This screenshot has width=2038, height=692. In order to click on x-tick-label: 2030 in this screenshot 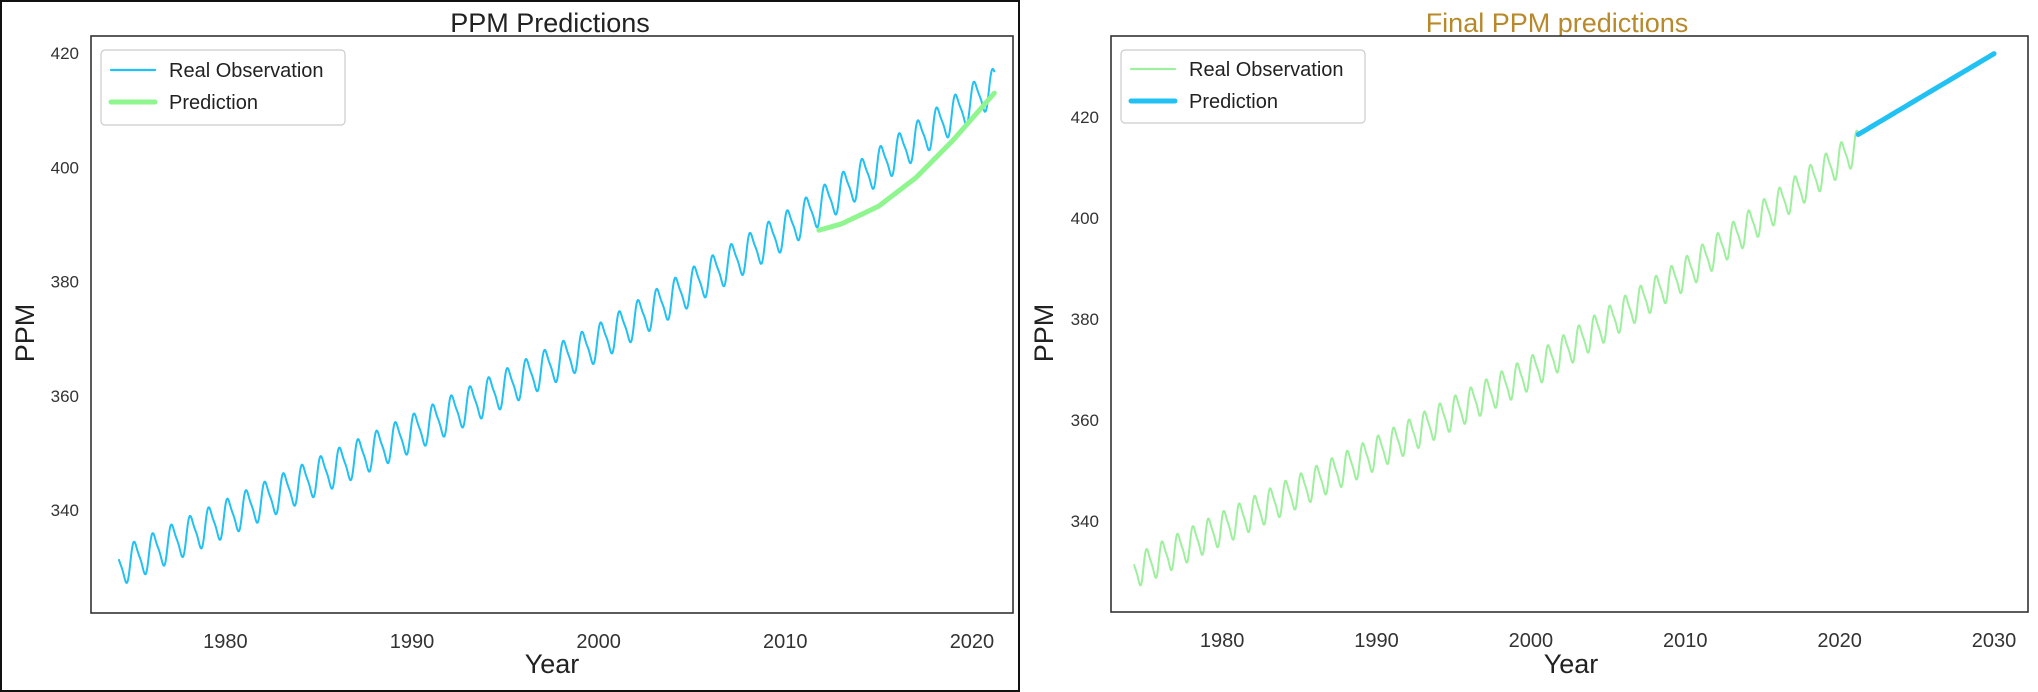, I will do `click(1994, 641)`.